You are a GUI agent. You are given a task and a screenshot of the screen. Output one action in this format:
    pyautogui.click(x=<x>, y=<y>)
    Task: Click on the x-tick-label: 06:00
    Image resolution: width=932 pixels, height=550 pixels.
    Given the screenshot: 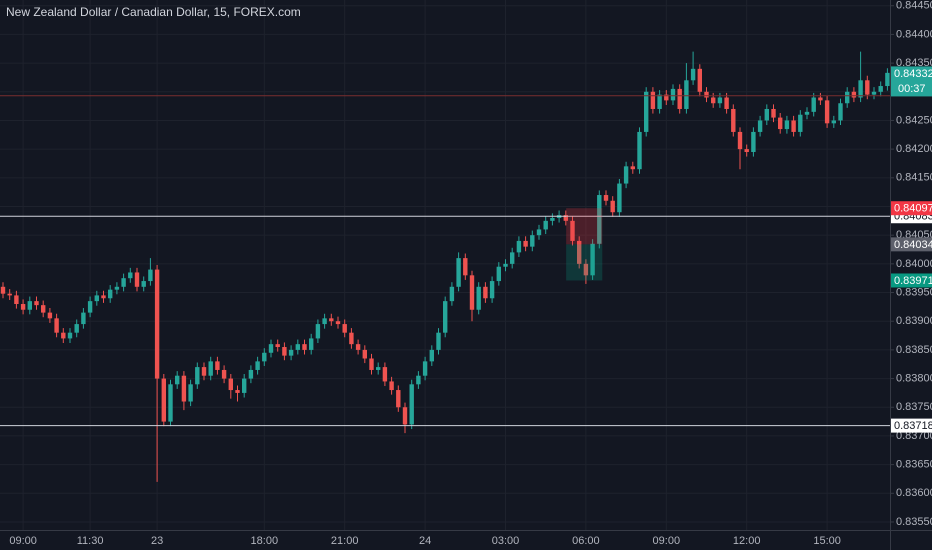 What is the action you would take?
    pyautogui.click(x=586, y=541)
    